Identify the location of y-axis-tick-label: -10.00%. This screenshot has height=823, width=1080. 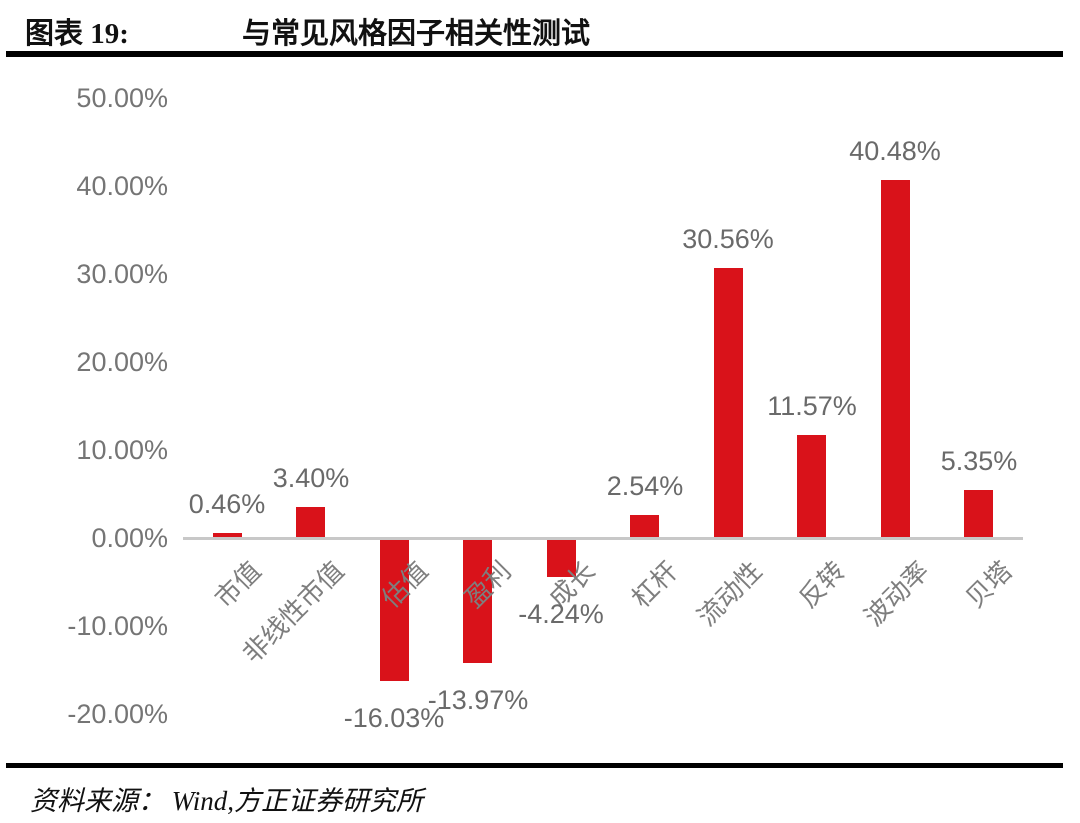
(117, 626).